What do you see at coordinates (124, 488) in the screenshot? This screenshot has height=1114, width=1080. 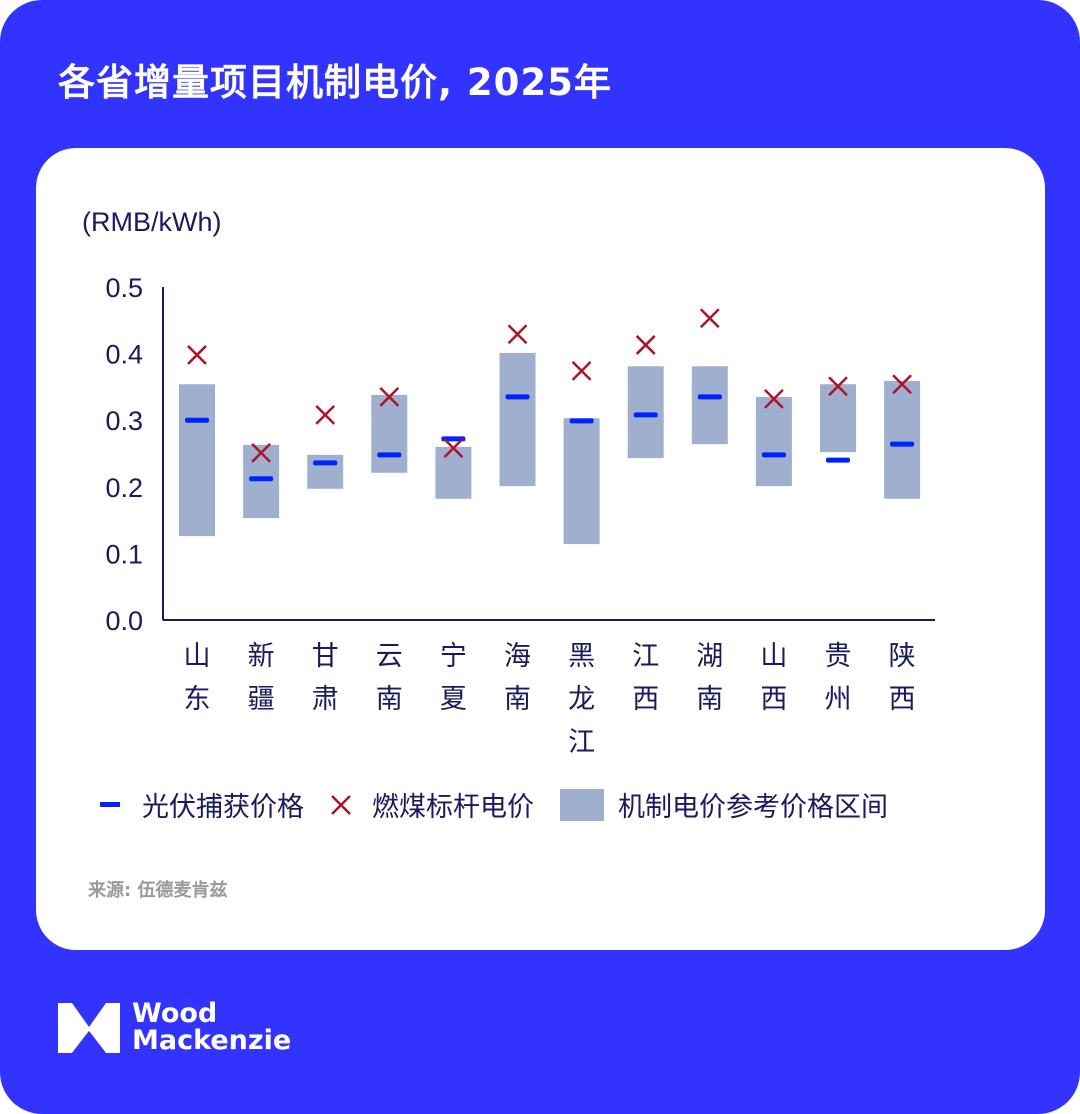 I see `y-tick-label: 0.2` at bounding box center [124, 488].